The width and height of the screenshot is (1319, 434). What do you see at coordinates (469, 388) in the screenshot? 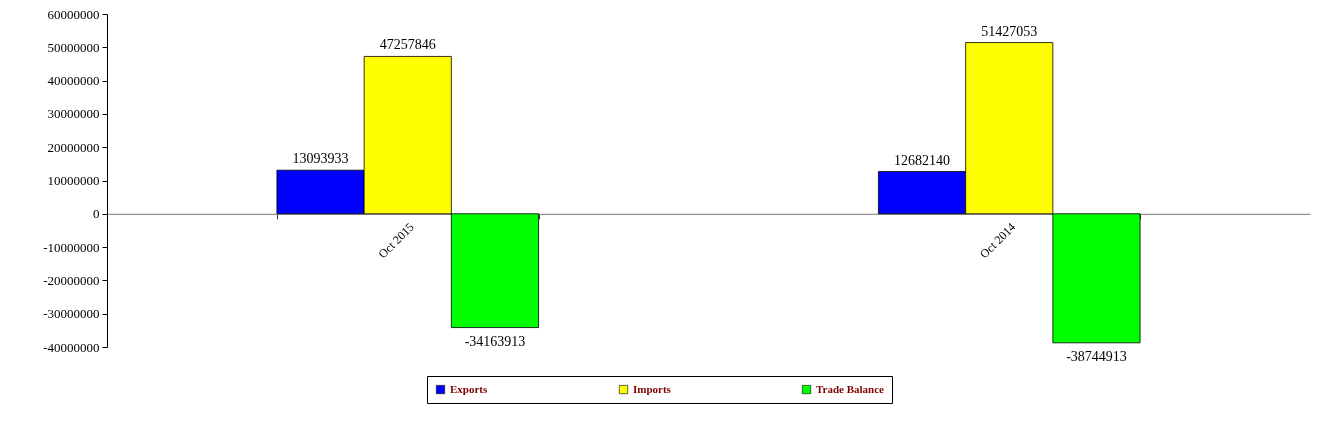
I see `legend-label: Exports` at bounding box center [469, 388].